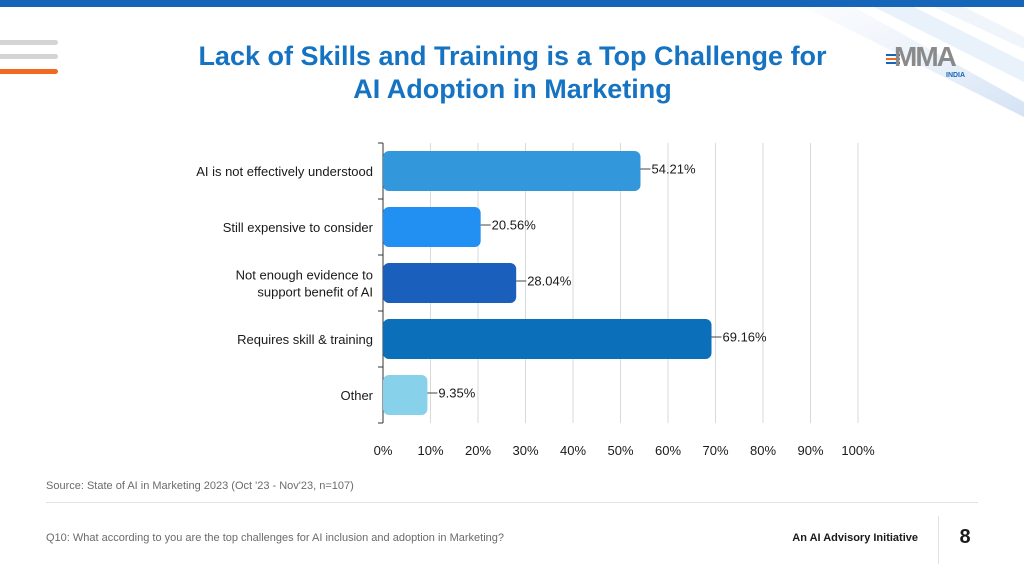 The width and height of the screenshot is (1024, 576). Describe the element at coordinates (525, 450) in the screenshot. I see `x-tick-label-30: 30%` at that location.